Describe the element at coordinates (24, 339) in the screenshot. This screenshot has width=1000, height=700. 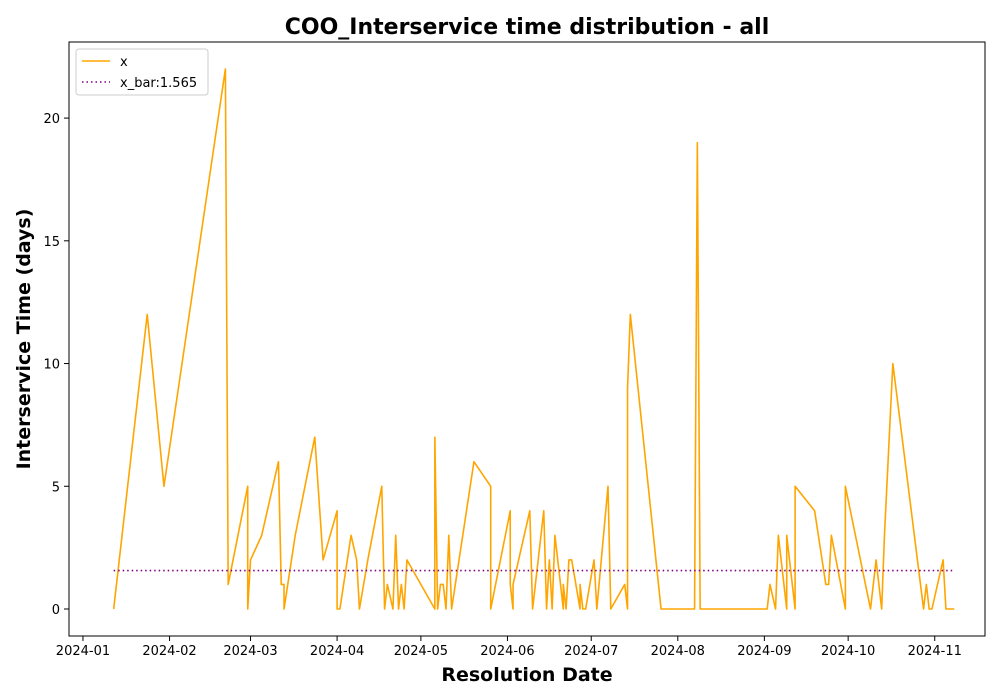
I see `y-axis-label: Interservice Time (days)` at that location.